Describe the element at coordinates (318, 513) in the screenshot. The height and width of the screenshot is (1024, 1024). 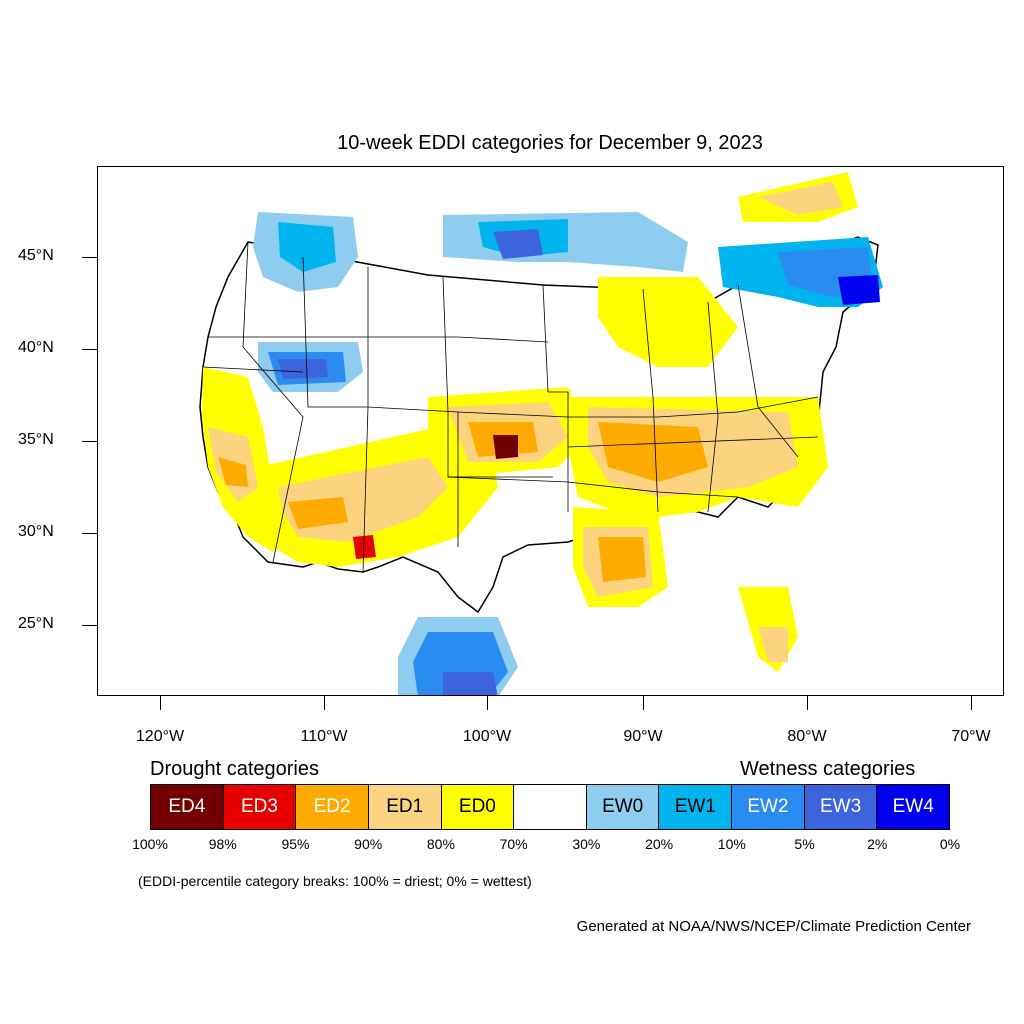
I see `dry-southwest-ed2` at that location.